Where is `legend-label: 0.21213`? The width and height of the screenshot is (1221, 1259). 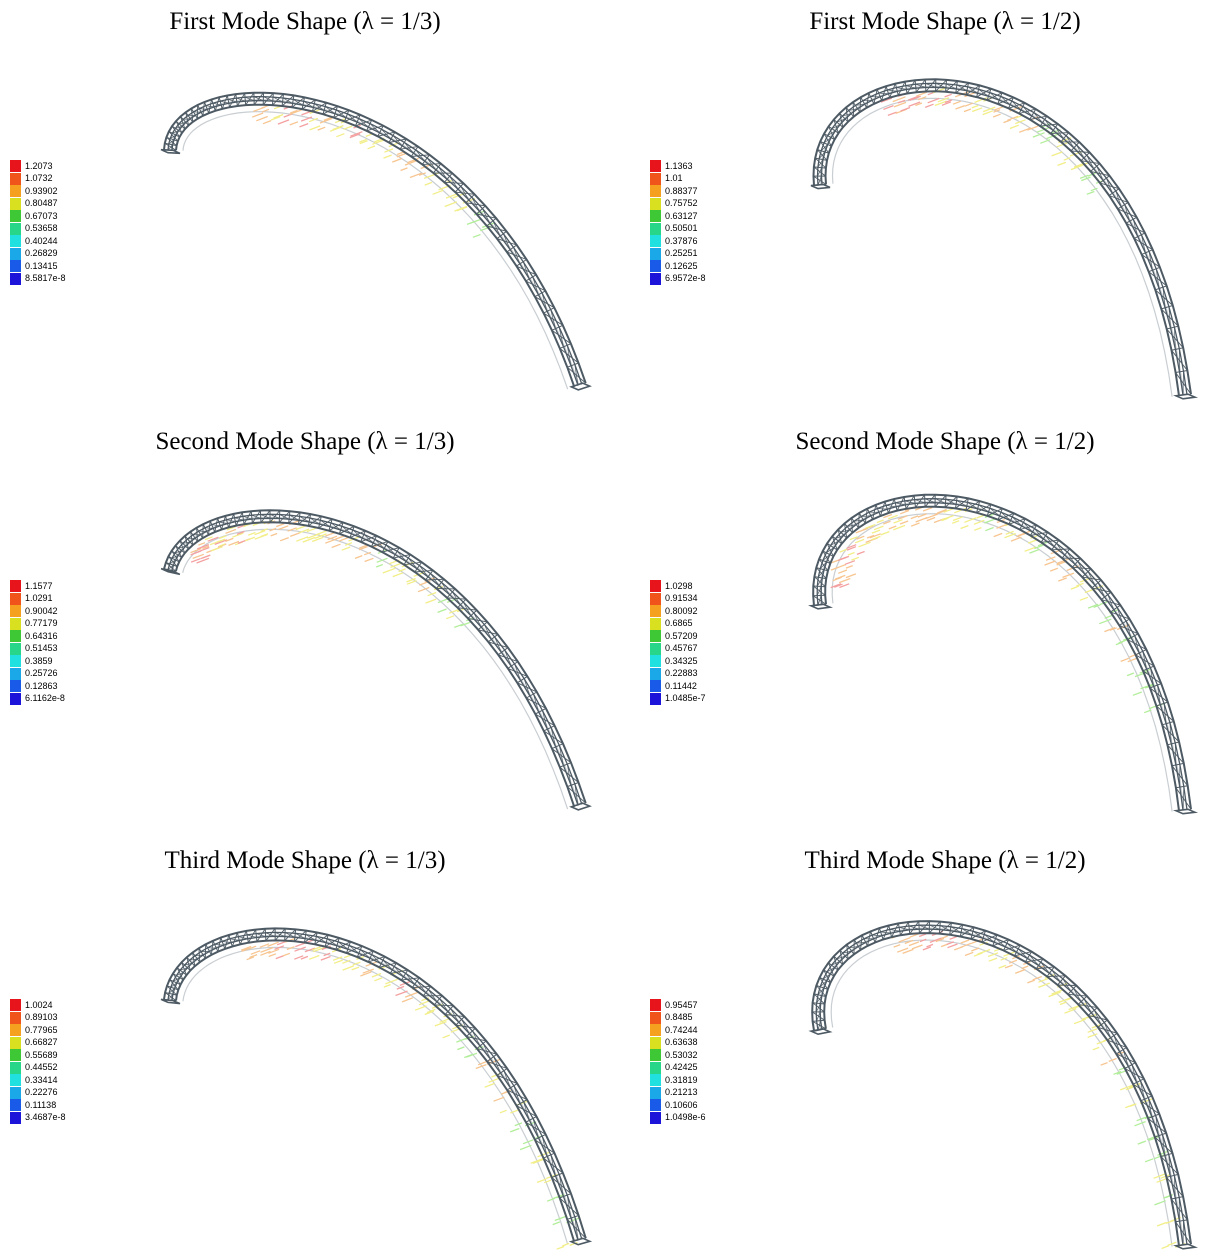
legend-label: 0.21213 is located at coordinates (681, 1092).